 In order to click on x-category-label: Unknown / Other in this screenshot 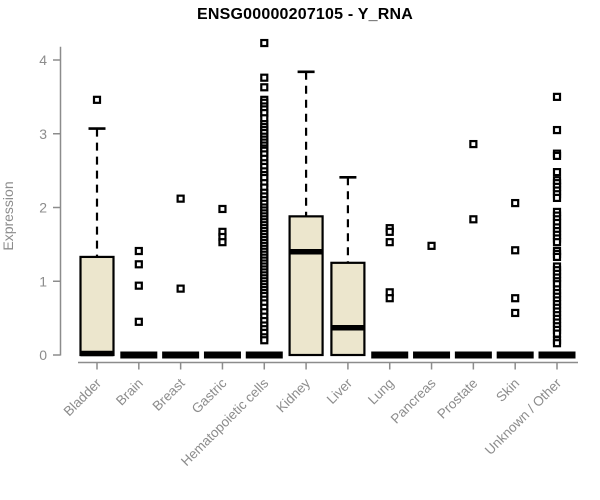, I will do `click(523, 416)`.